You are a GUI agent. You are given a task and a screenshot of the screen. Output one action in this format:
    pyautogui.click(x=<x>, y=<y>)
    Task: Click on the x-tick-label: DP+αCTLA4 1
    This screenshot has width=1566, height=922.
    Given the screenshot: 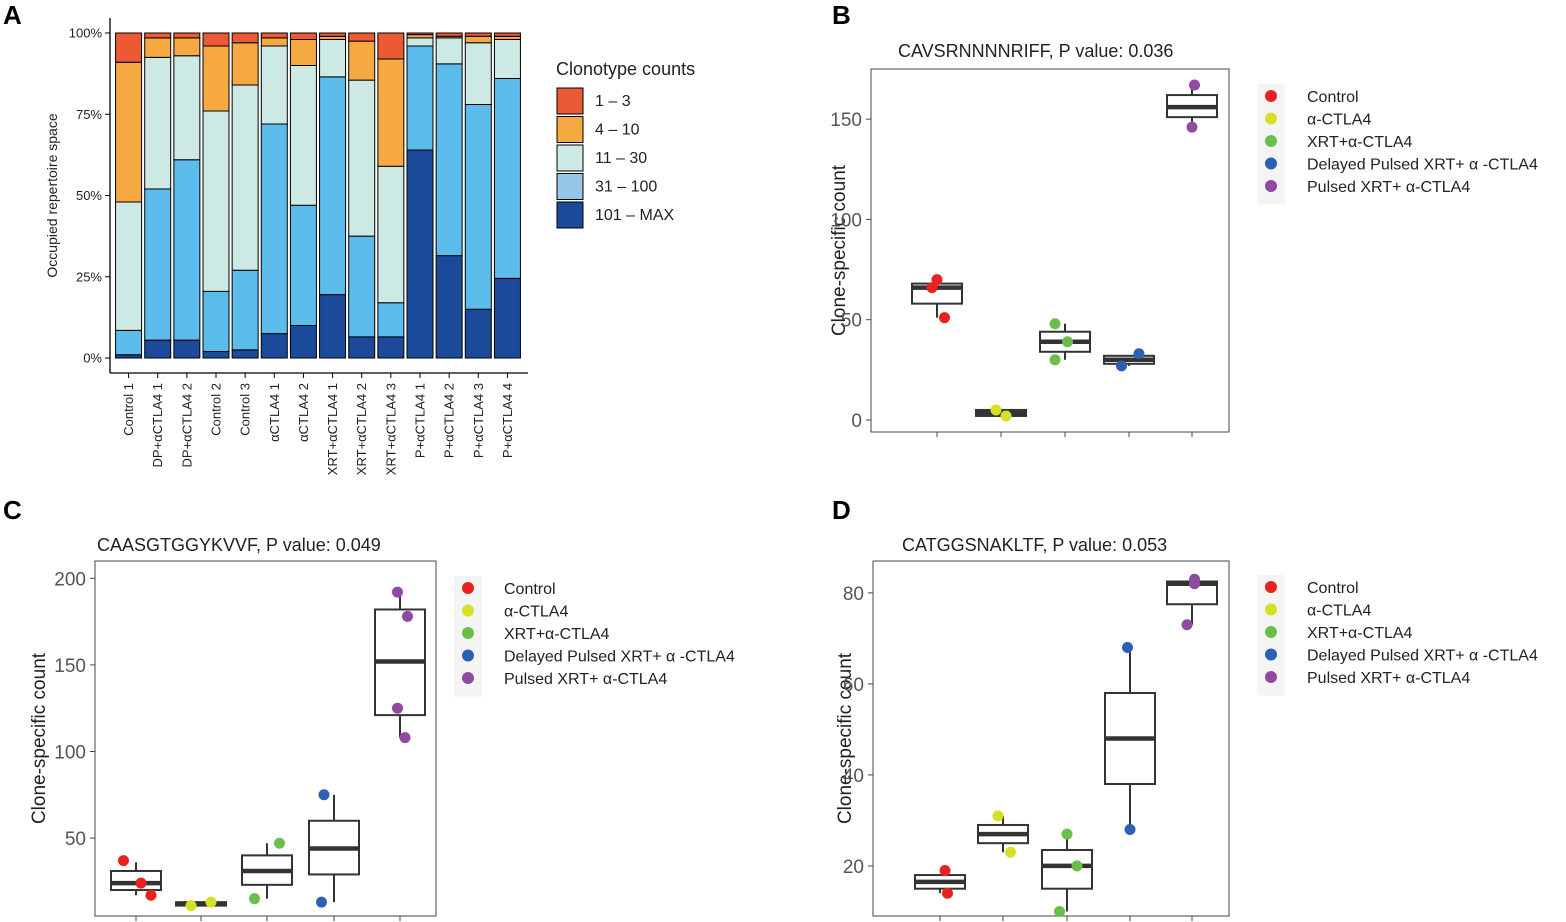 What is the action you would take?
    pyautogui.click(x=157, y=425)
    